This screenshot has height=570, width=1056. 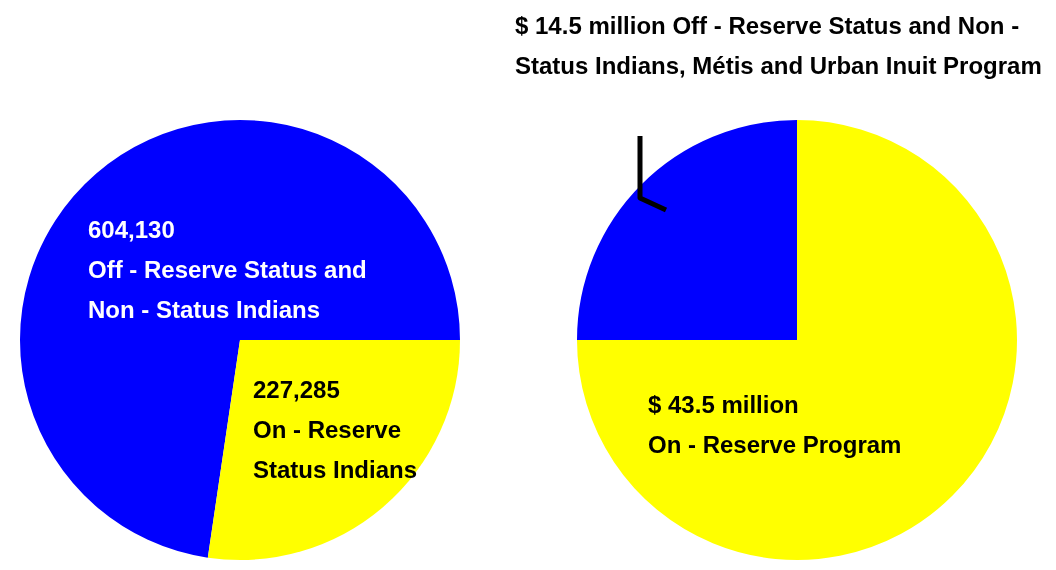 What do you see at coordinates (296, 389) in the screenshot?
I see `data-label: 227,285` at bounding box center [296, 389].